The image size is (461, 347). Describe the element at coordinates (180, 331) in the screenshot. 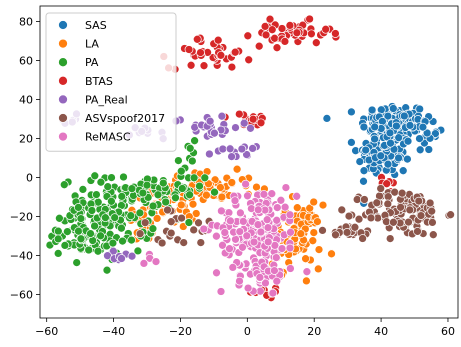

I see `x-tick-label: −20` at that location.